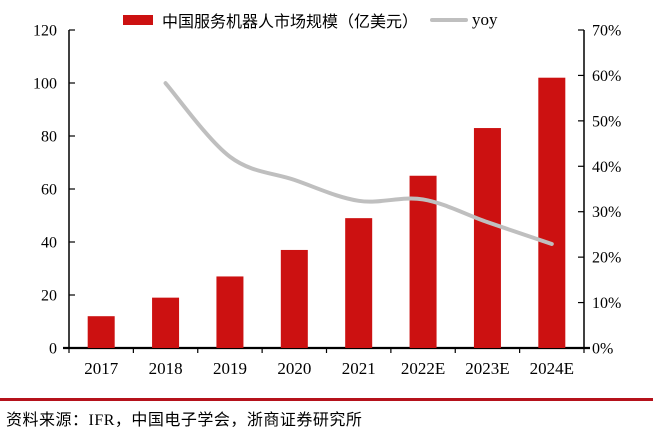 This screenshot has height=444, width=653. What do you see at coordinates (294, 298) in the screenshot?
I see `bar-2020` at bounding box center [294, 298].